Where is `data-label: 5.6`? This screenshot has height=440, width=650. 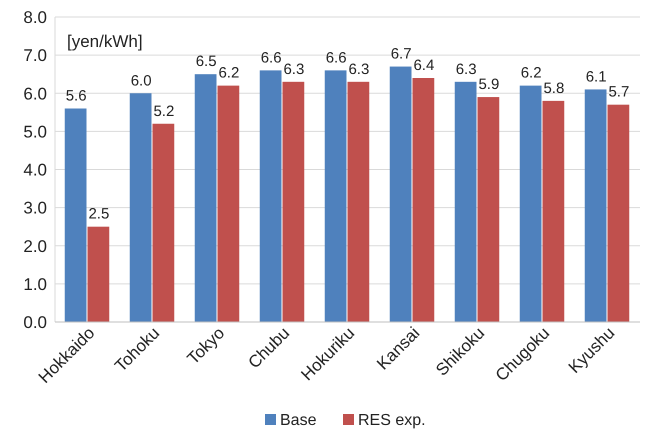
data-label: 5.6 is located at coordinates (76, 96).